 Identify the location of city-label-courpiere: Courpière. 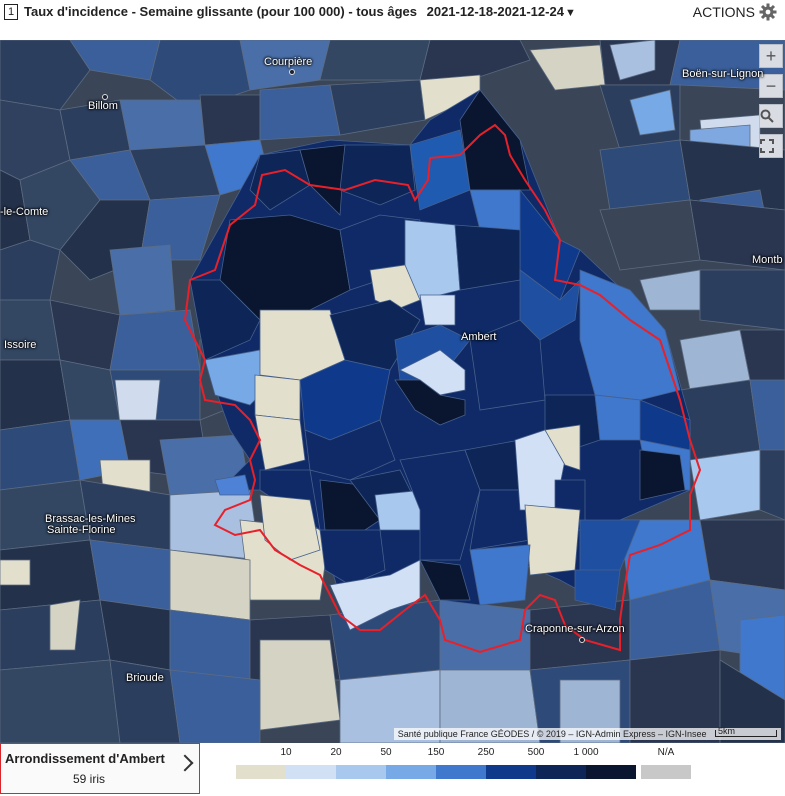
(288, 62).